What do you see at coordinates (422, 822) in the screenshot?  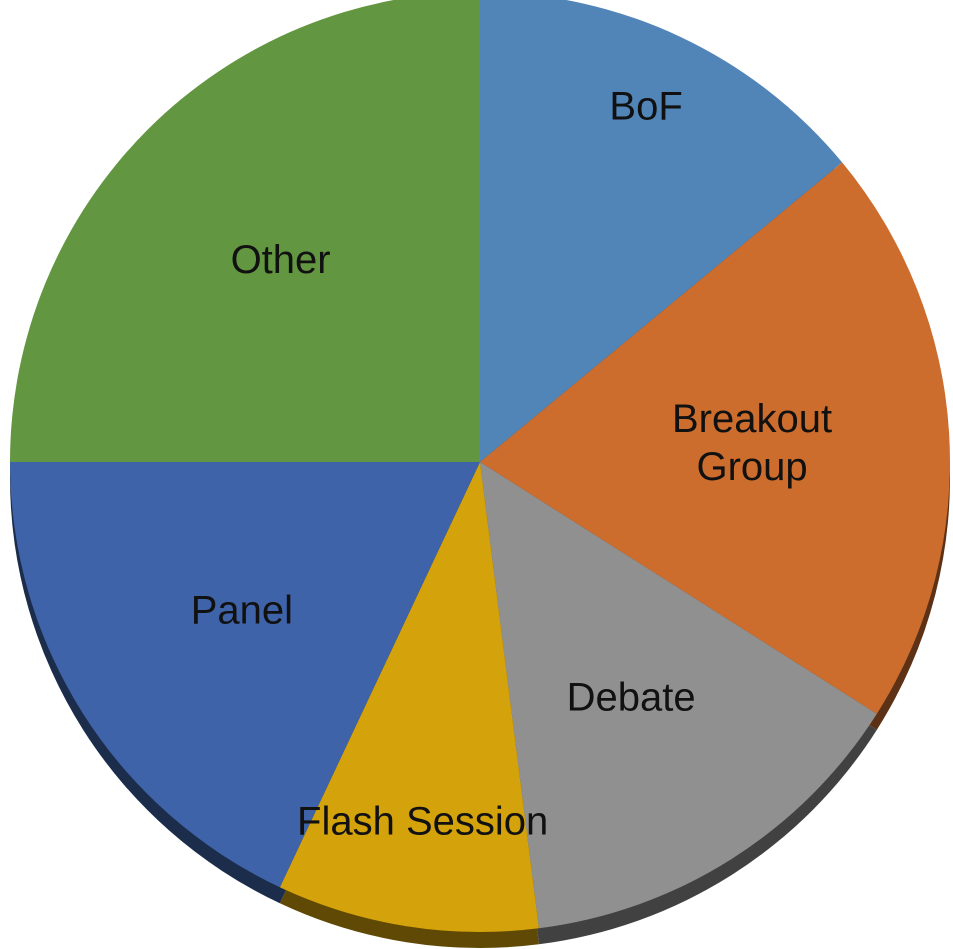 I see `slice-label: Flash Session` at bounding box center [422, 822].